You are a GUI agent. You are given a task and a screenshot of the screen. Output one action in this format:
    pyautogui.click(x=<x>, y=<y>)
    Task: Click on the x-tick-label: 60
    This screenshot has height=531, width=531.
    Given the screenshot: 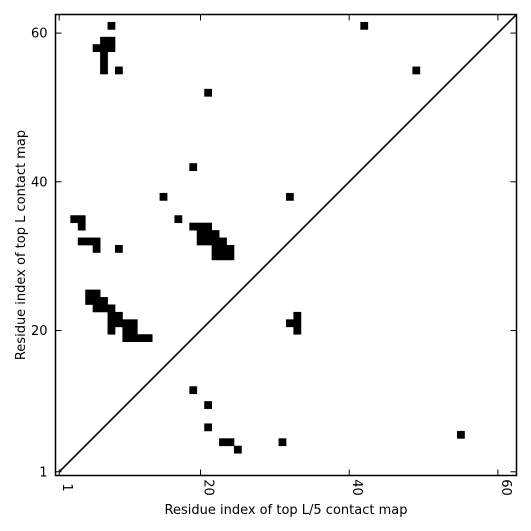 What is the action you would take?
    pyautogui.click(x=505, y=487)
    